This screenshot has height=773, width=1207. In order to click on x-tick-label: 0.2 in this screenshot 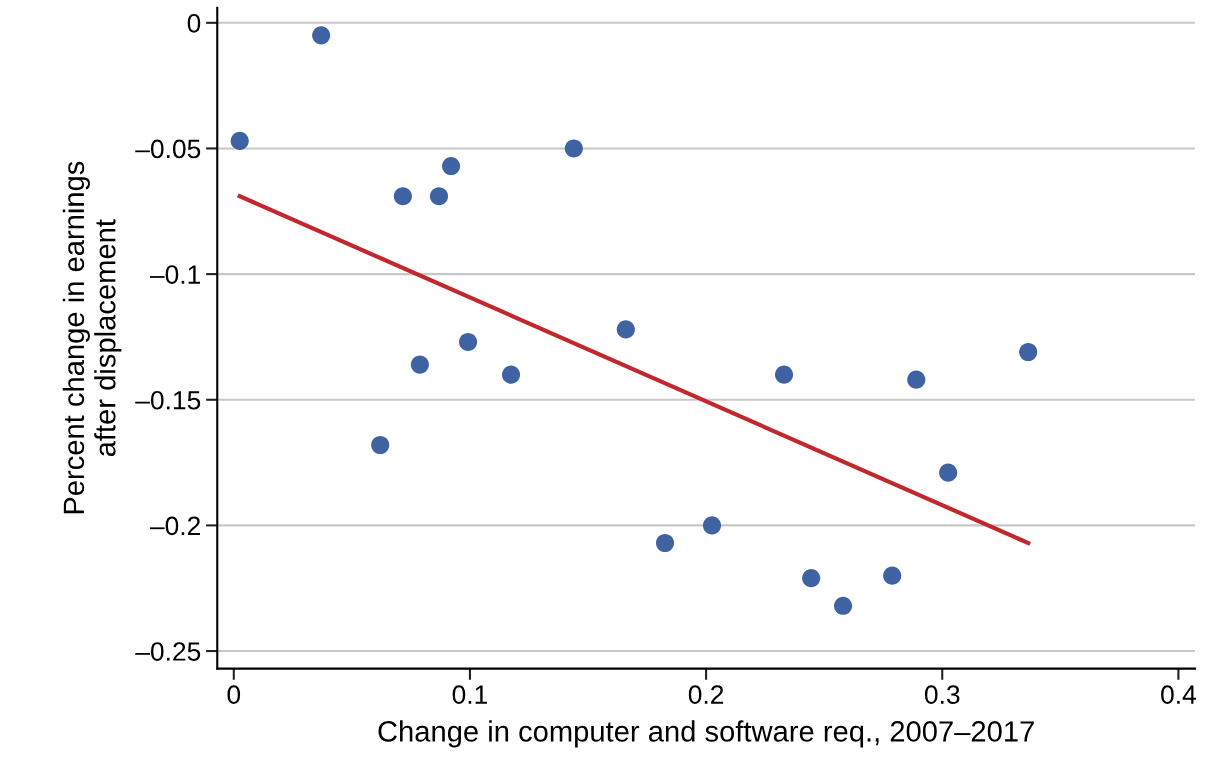, I will do `click(706, 694)`.